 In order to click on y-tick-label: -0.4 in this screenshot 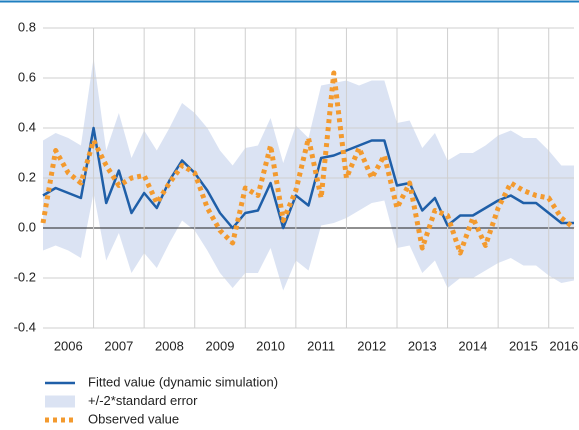, I will do `click(25, 326)`.